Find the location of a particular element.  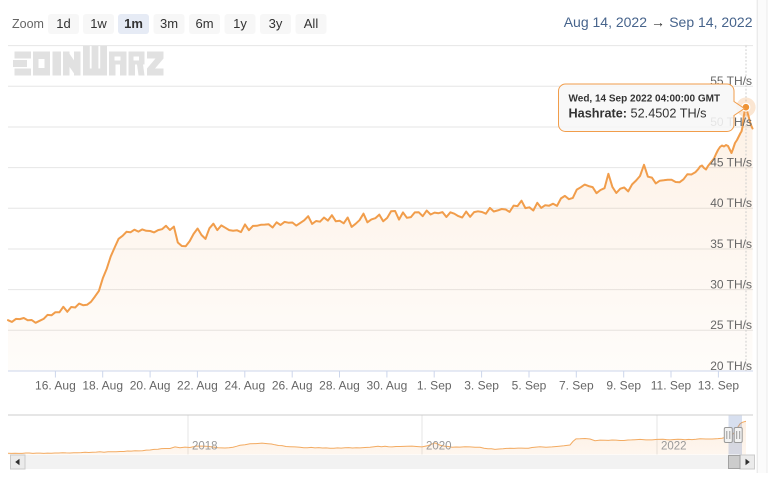

svg-text: 1w is located at coordinates (98, 23).